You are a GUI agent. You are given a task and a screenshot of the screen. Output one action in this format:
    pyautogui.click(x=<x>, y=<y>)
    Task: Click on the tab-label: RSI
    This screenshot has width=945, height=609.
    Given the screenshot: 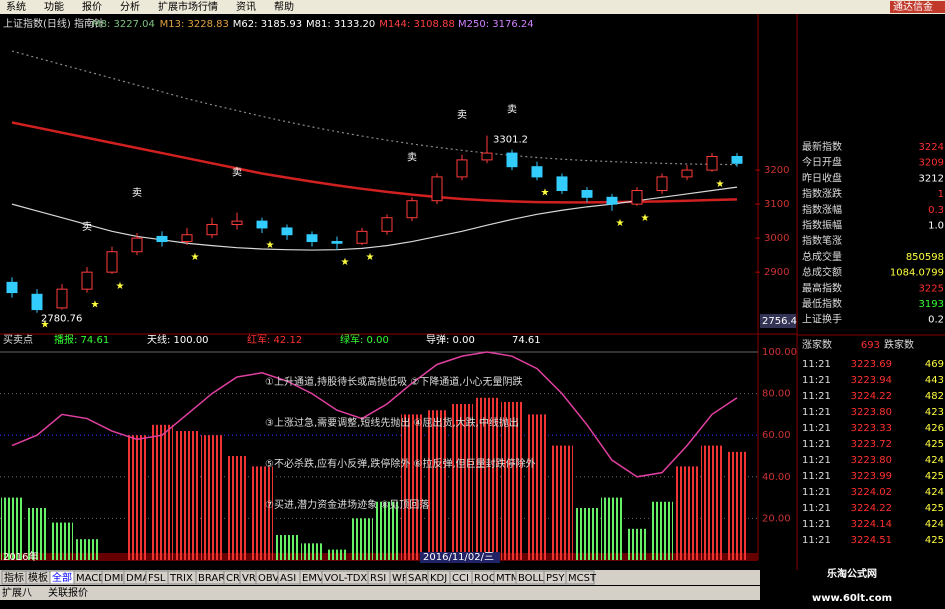 What is the action you would take?
    pyautogui.click(x=378, y=578)
    